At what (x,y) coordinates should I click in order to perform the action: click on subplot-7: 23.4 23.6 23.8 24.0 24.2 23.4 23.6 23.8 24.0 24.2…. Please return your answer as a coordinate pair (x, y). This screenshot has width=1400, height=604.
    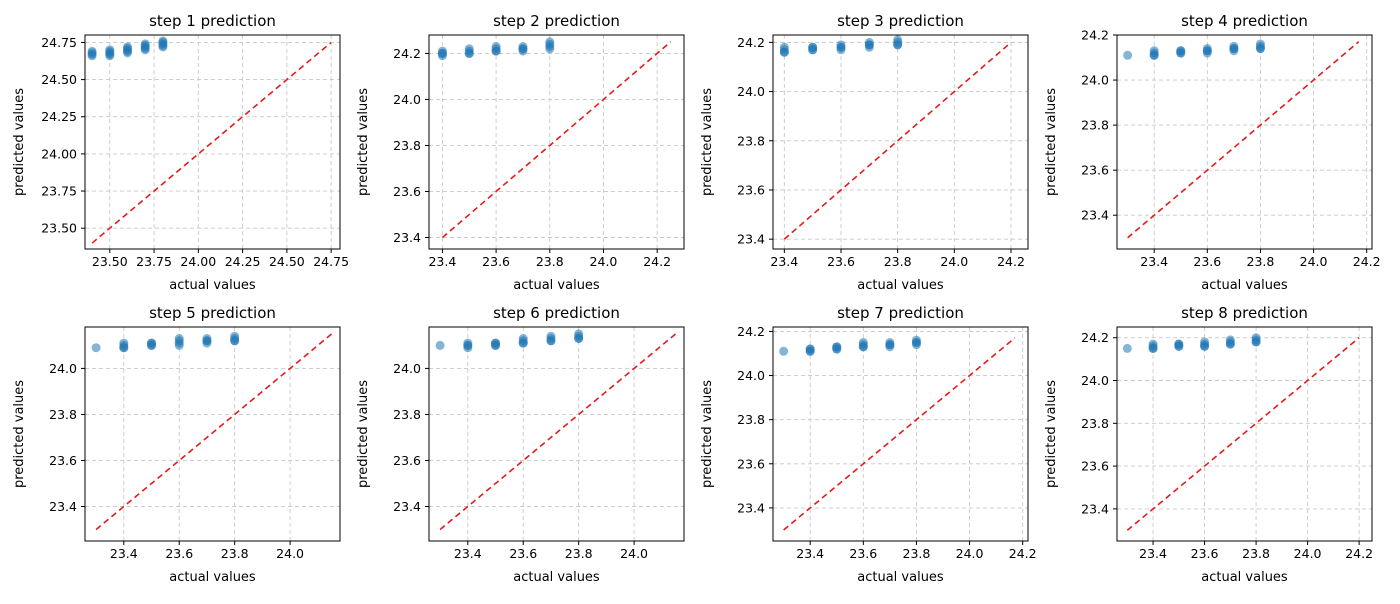
    Looking at the image, I should click on (868, 444).